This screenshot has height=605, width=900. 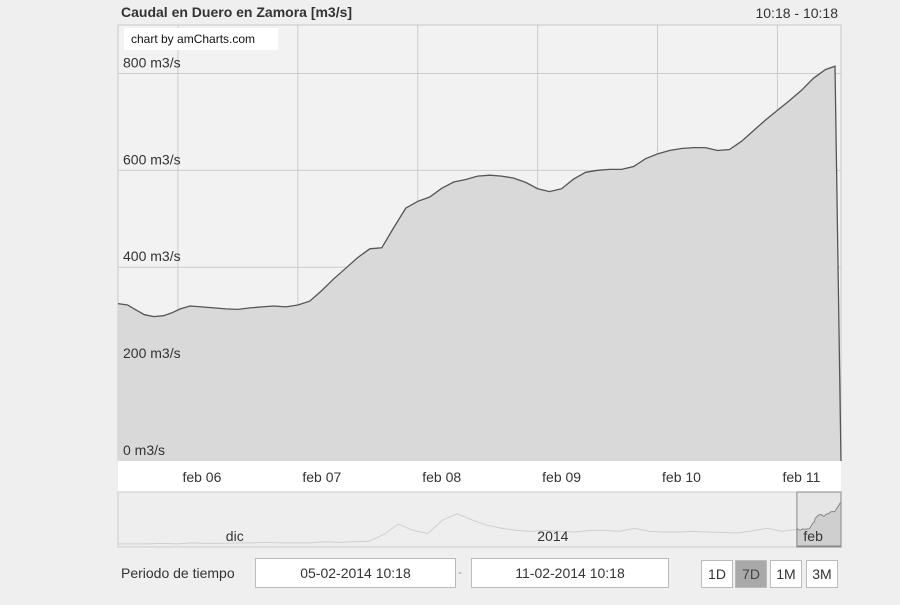 What do you see at coordinates (144, 450) in the screenshot?
I see `y-tick-label: 0 m3/s` at bounding box center [144, 450].